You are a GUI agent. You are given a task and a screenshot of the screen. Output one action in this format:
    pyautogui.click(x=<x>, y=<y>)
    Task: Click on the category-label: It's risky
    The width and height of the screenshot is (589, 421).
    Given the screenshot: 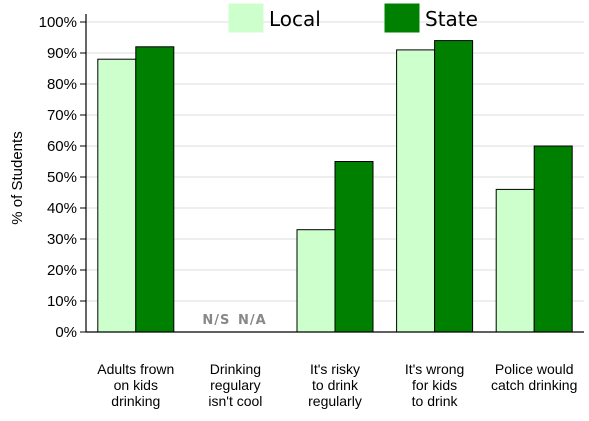 What is the action you would take?
    pyautogui.click(x=335, y=369)
    